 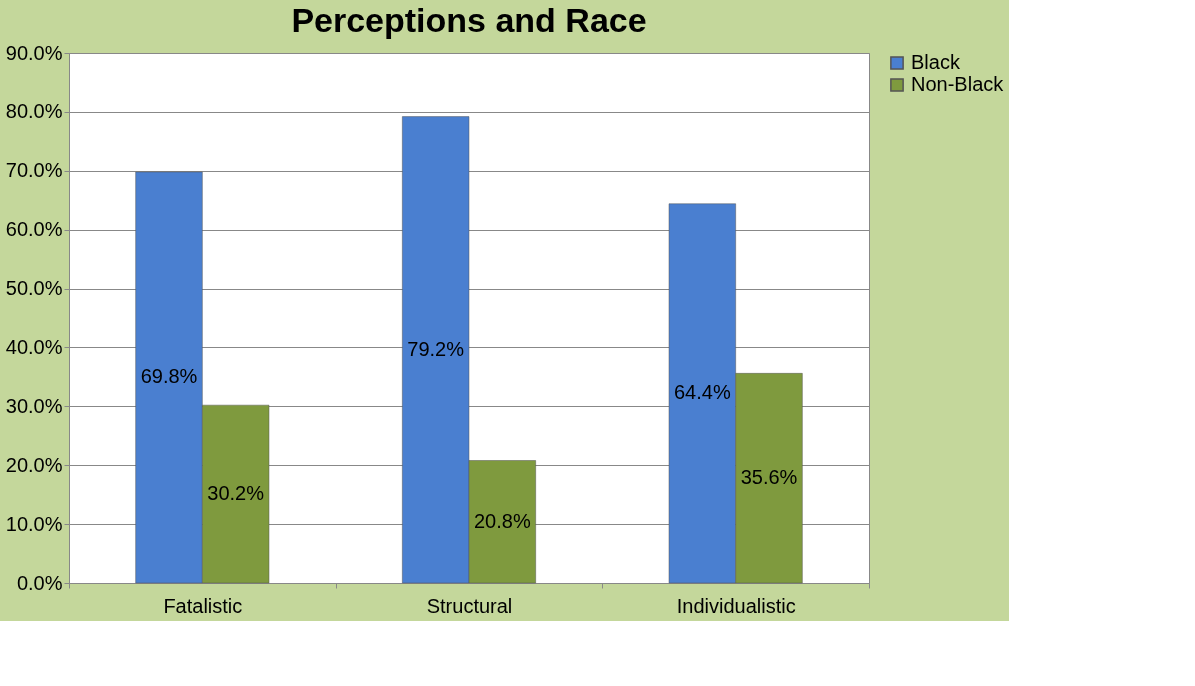 I want to click on y-tick-label: 40.0%, so click(x=34, y=346).